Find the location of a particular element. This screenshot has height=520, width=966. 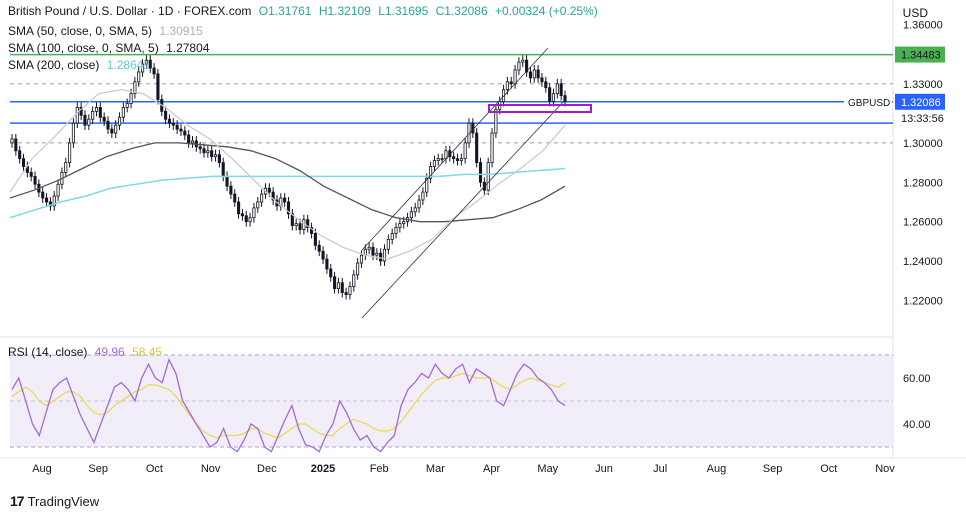

time-tick-label: Oct is located at coordinates (828, 469).